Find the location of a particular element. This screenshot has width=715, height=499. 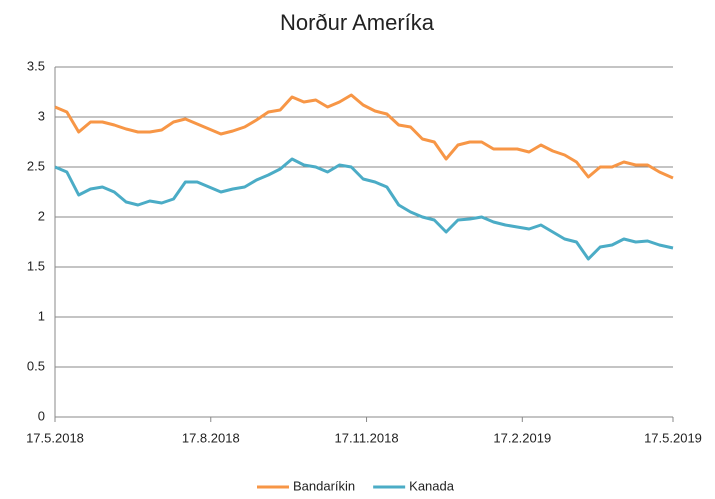

y-tick-label: 3 is located at coordinates (41, 115).